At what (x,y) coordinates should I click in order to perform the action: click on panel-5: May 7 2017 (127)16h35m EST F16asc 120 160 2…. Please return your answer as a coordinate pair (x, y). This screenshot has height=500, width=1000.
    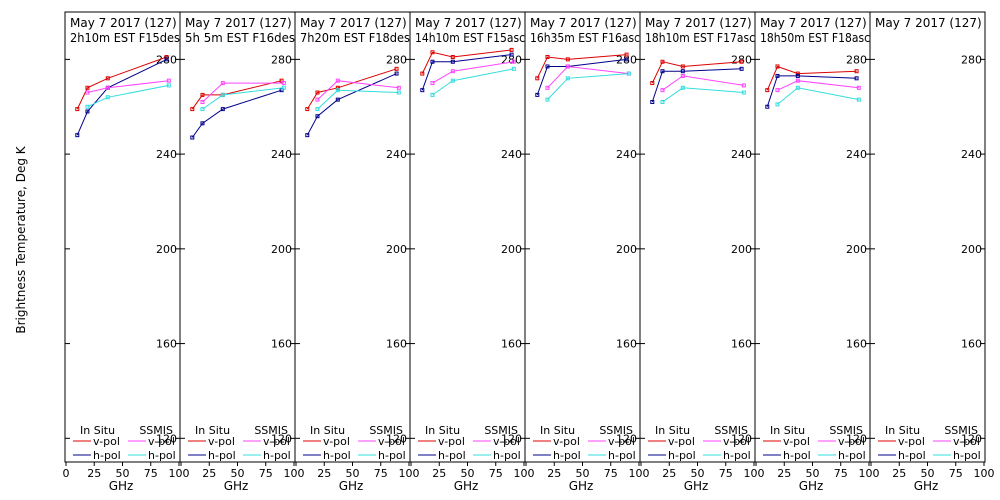
    Looking at the image, I should click on (587, 252).